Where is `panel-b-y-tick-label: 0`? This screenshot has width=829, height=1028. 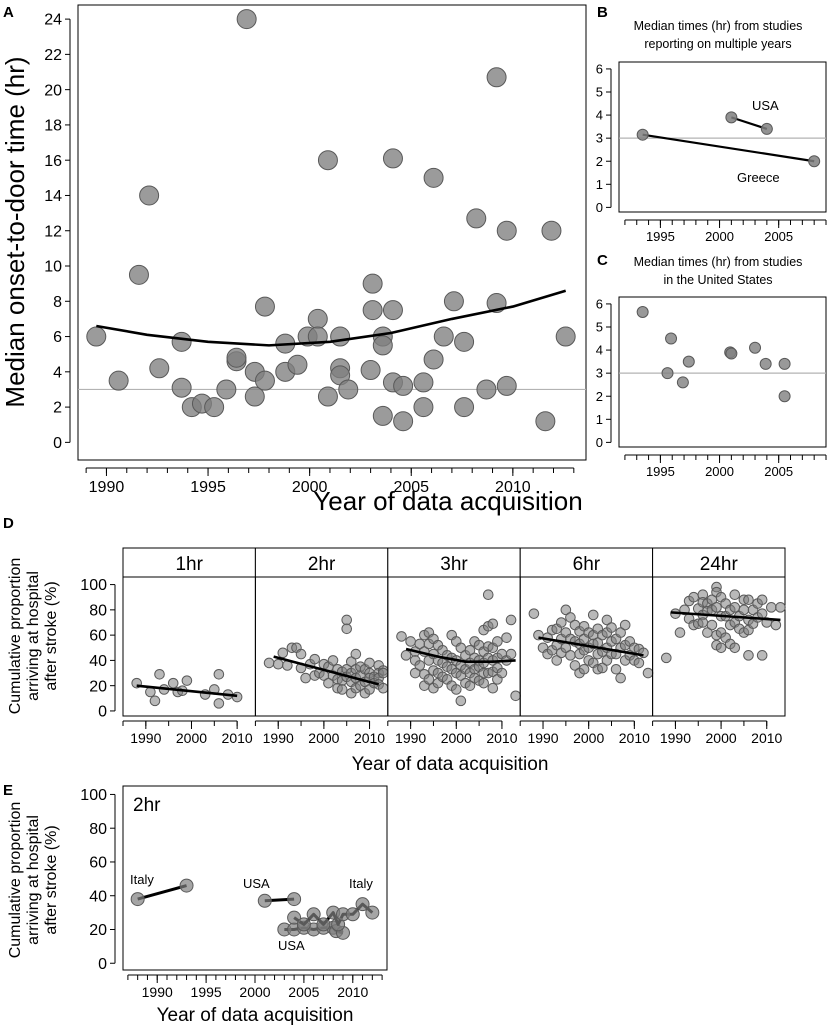 panel-b-y-tick-label: 0 is located at coordinates (599, 207).